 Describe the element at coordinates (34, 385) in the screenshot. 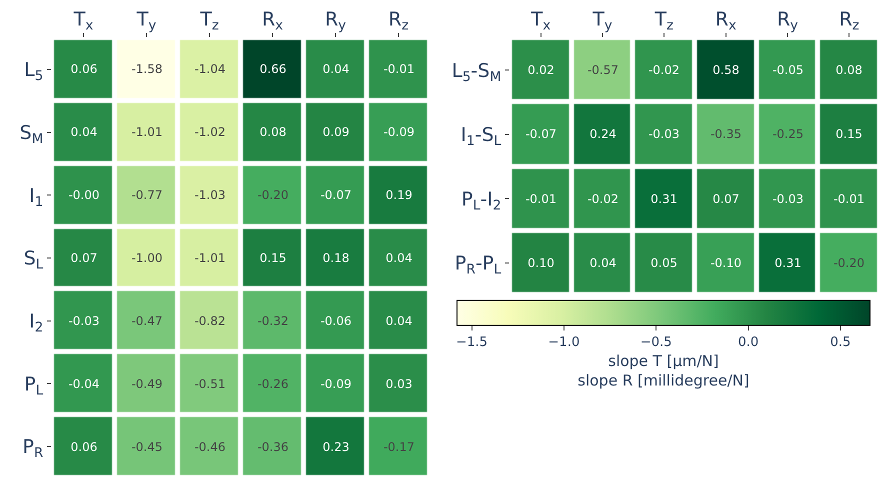

I see `y-tick-label: P$_{L}$` at that location.